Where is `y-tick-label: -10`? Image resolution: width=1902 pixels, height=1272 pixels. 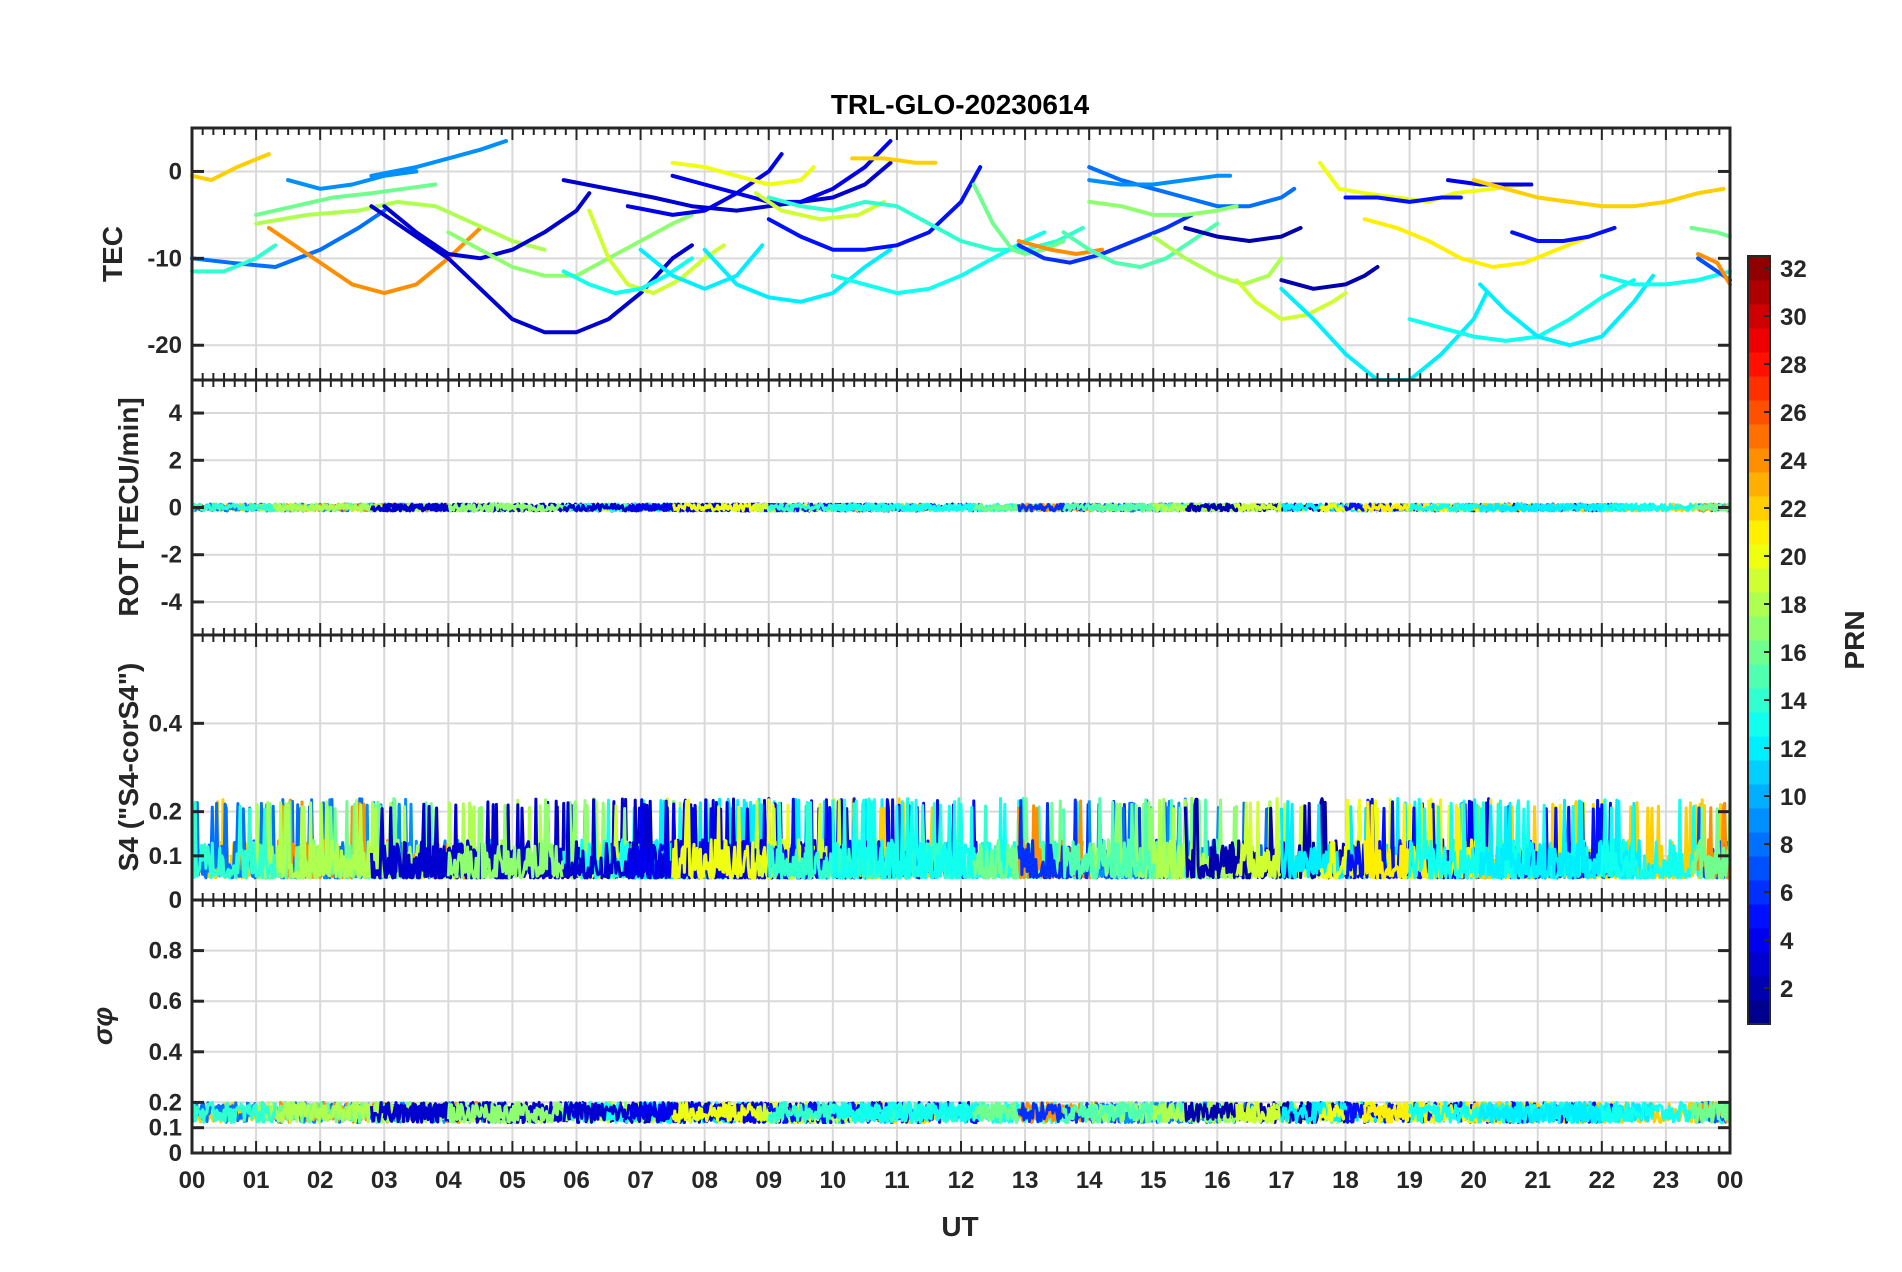
y-tick-label: -10 is located at coordinates (164, 258).